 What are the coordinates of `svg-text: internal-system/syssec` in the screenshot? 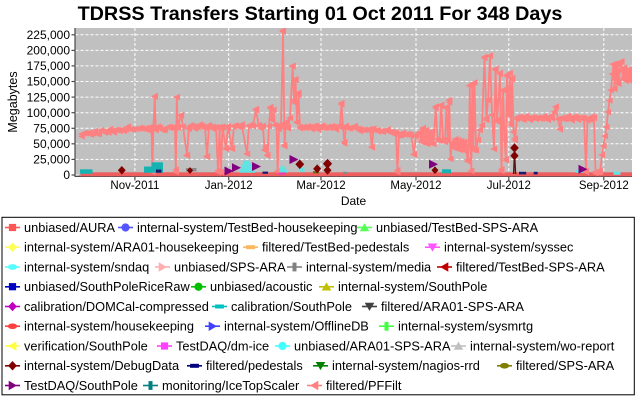 It's located at (509, 247).